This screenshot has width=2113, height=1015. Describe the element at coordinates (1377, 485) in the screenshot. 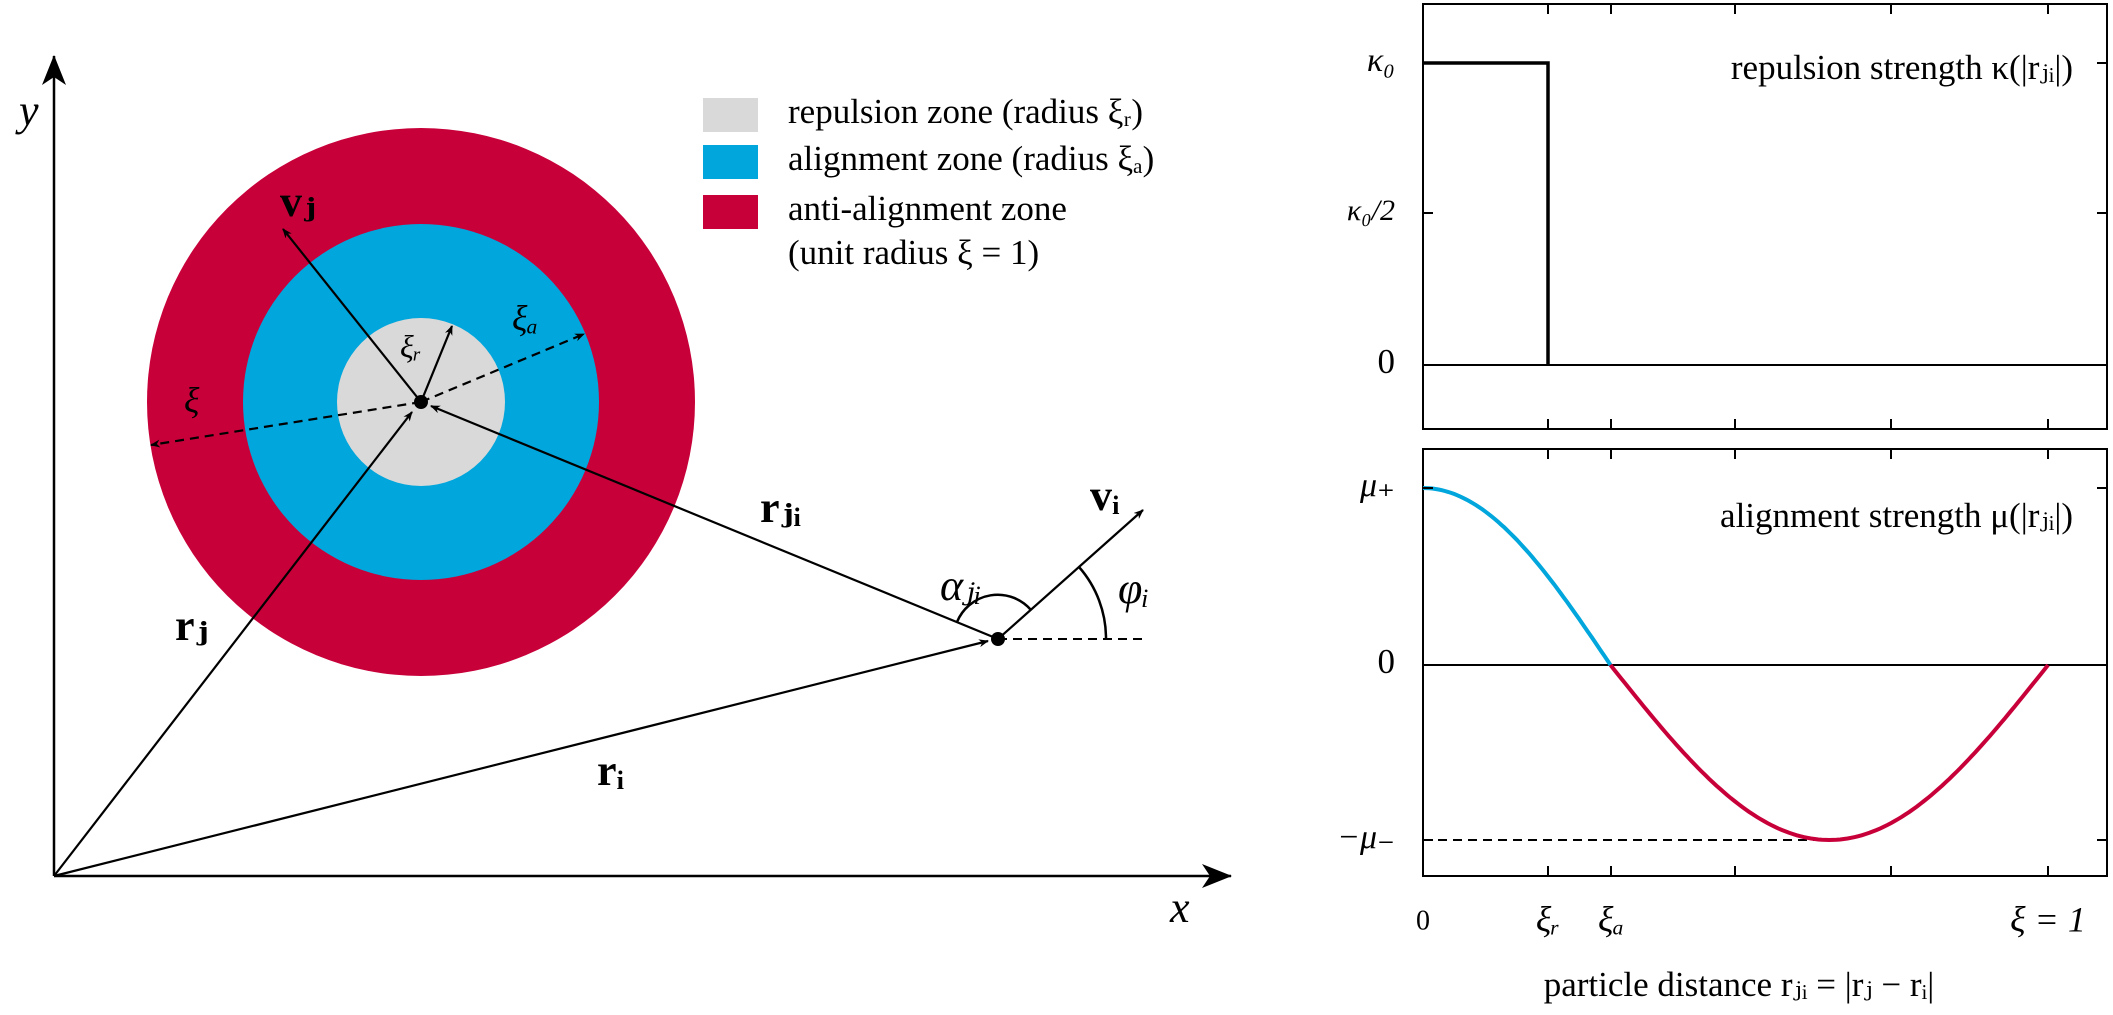

I see `y-tick-label: μ₊` at that location.